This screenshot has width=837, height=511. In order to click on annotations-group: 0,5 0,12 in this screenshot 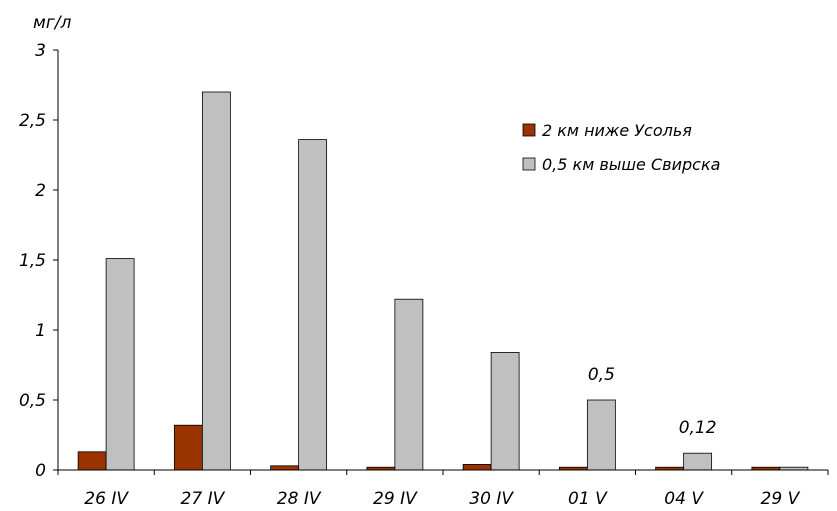, I will do `click(652, 401)`.